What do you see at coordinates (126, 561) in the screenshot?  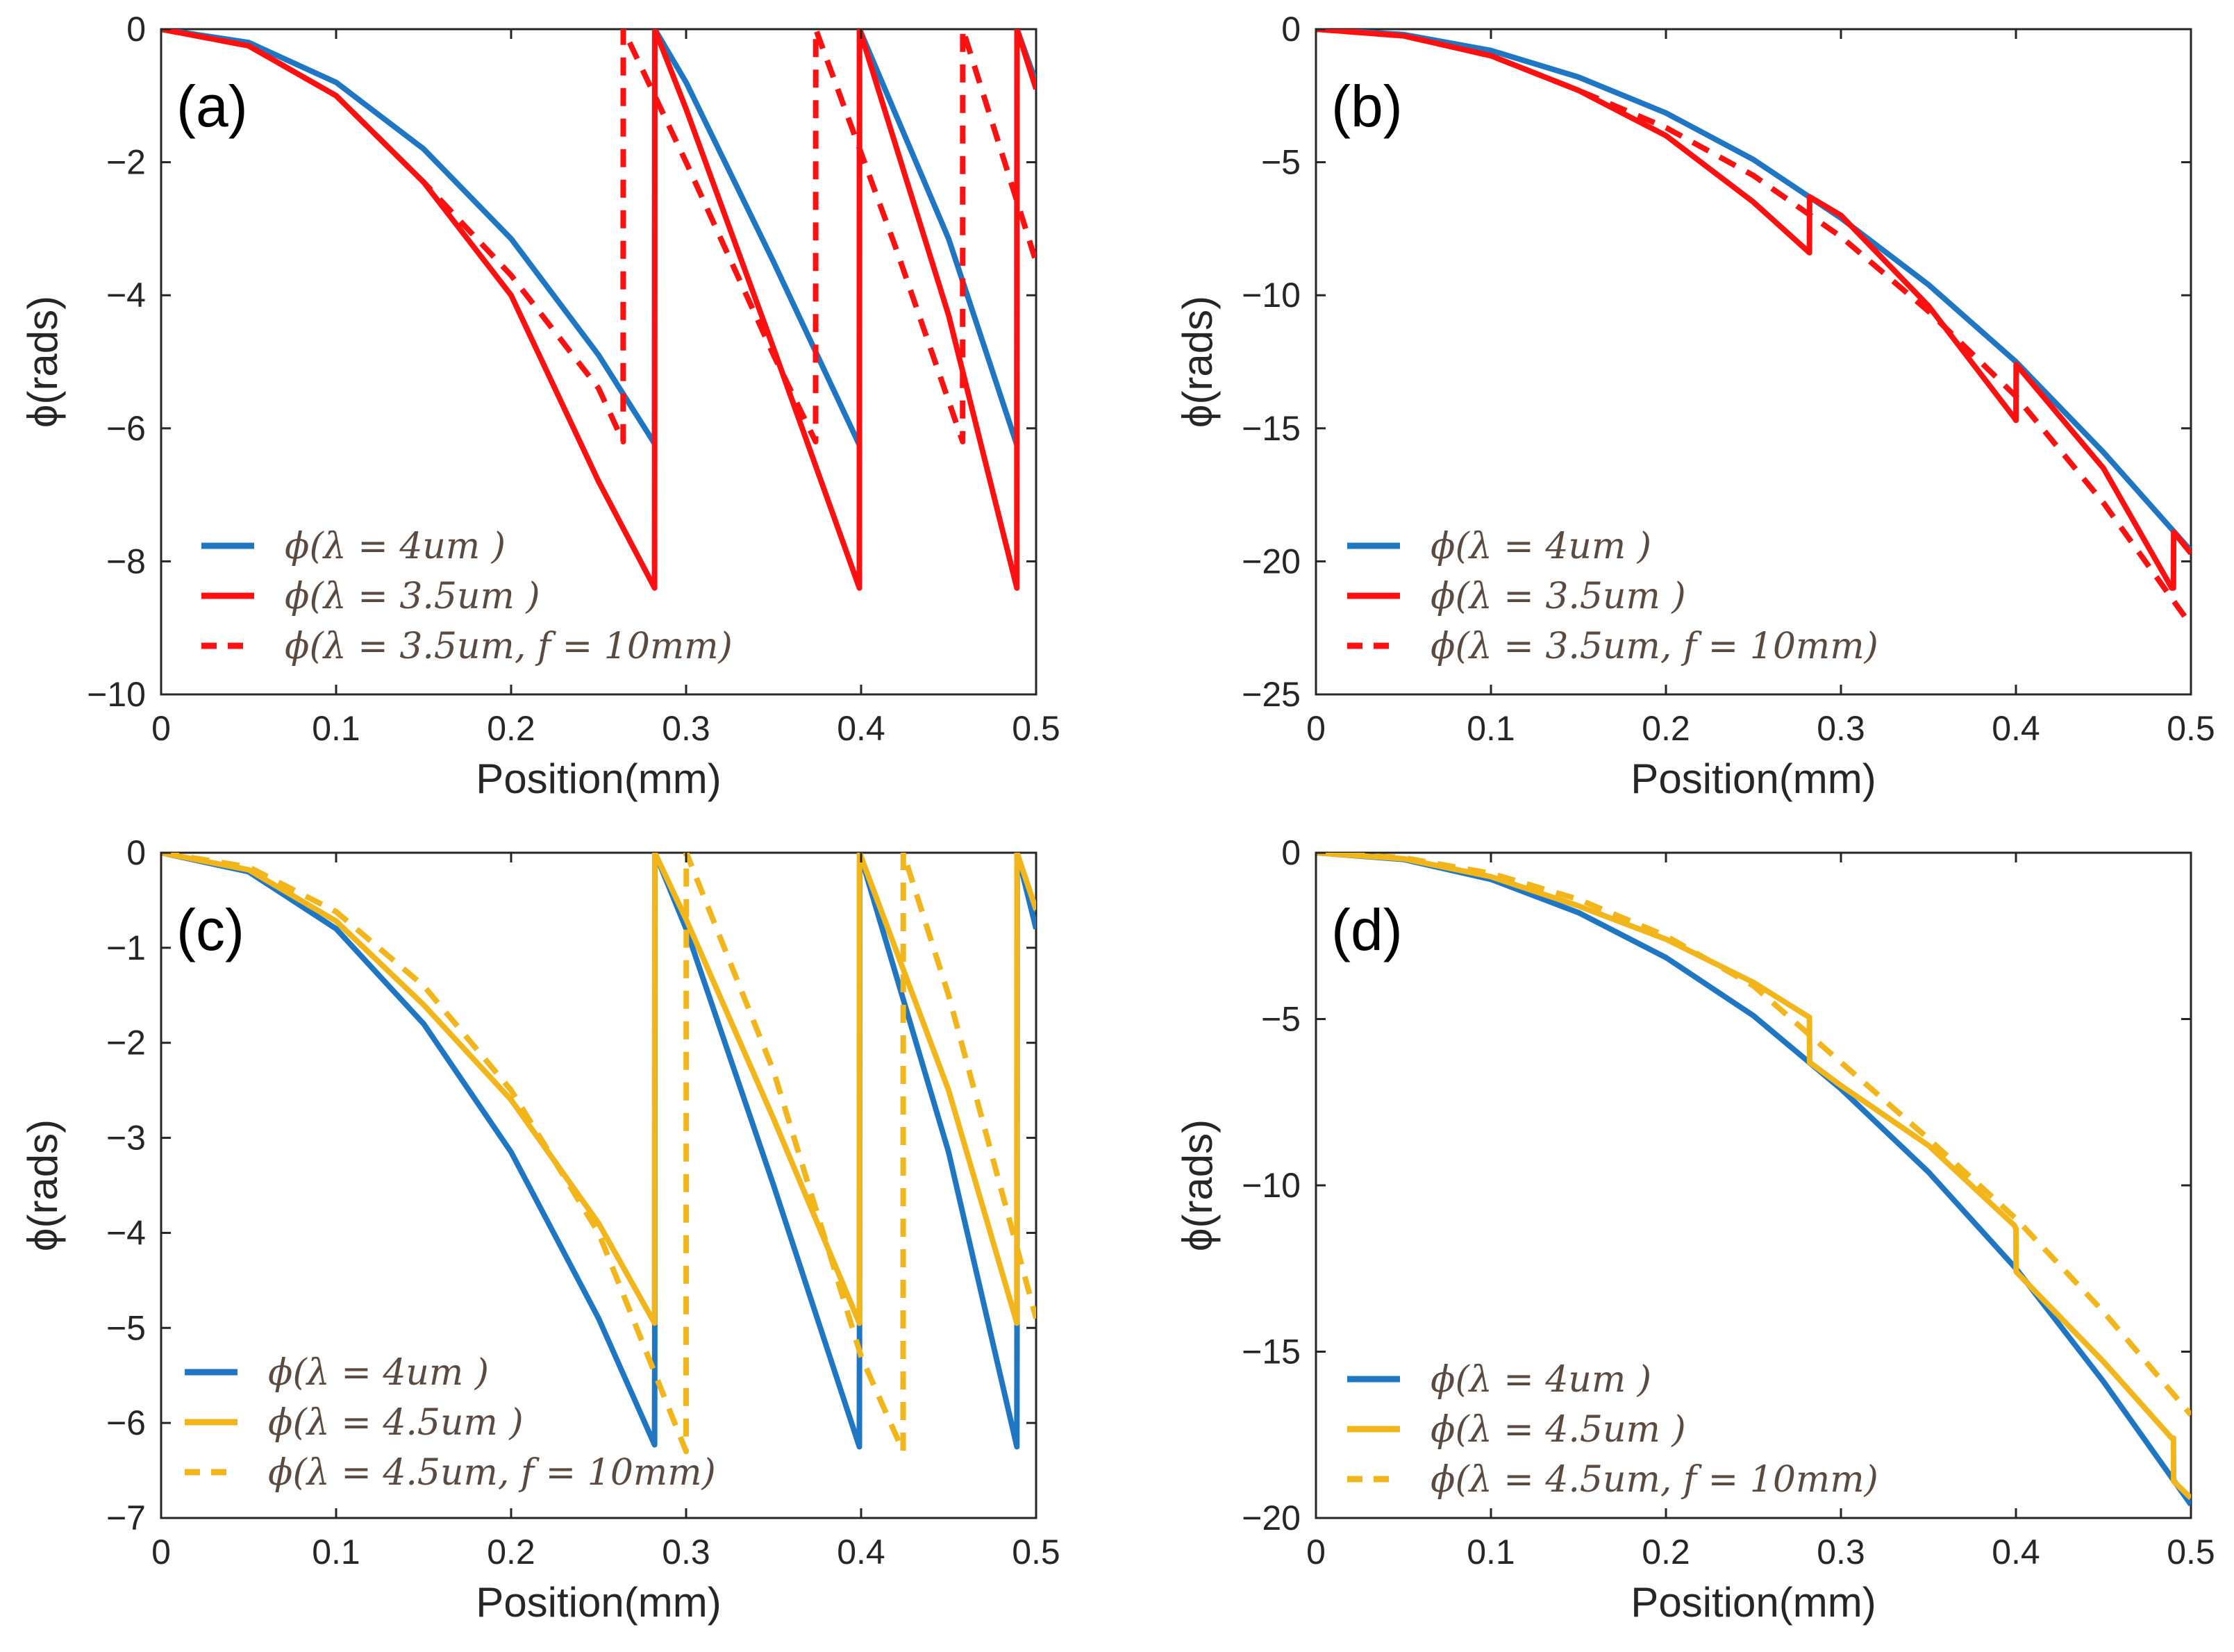 I see `y-tick-label: −8` at bounding box center [126, 561].